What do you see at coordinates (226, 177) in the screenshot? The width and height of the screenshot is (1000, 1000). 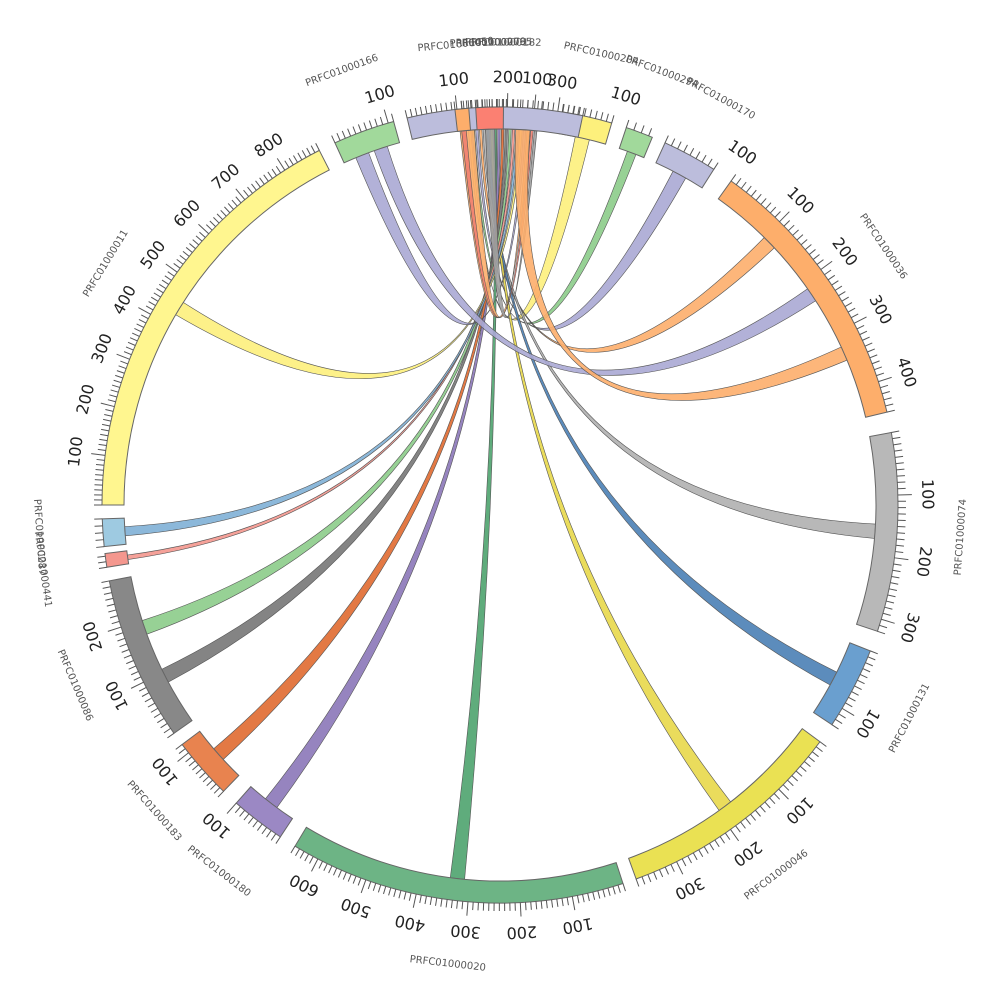 I see `tick-label-PRFC01000011-700: 700` at bounding box center [226, 177].